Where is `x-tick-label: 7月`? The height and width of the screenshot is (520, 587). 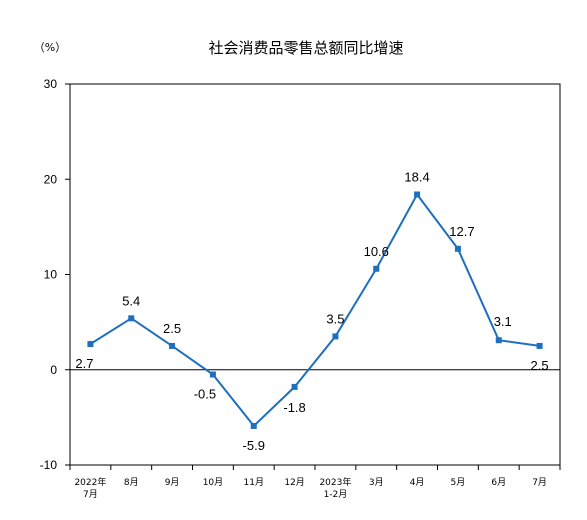 x-tick-label: 7月 is located at coordinates (539, 482).